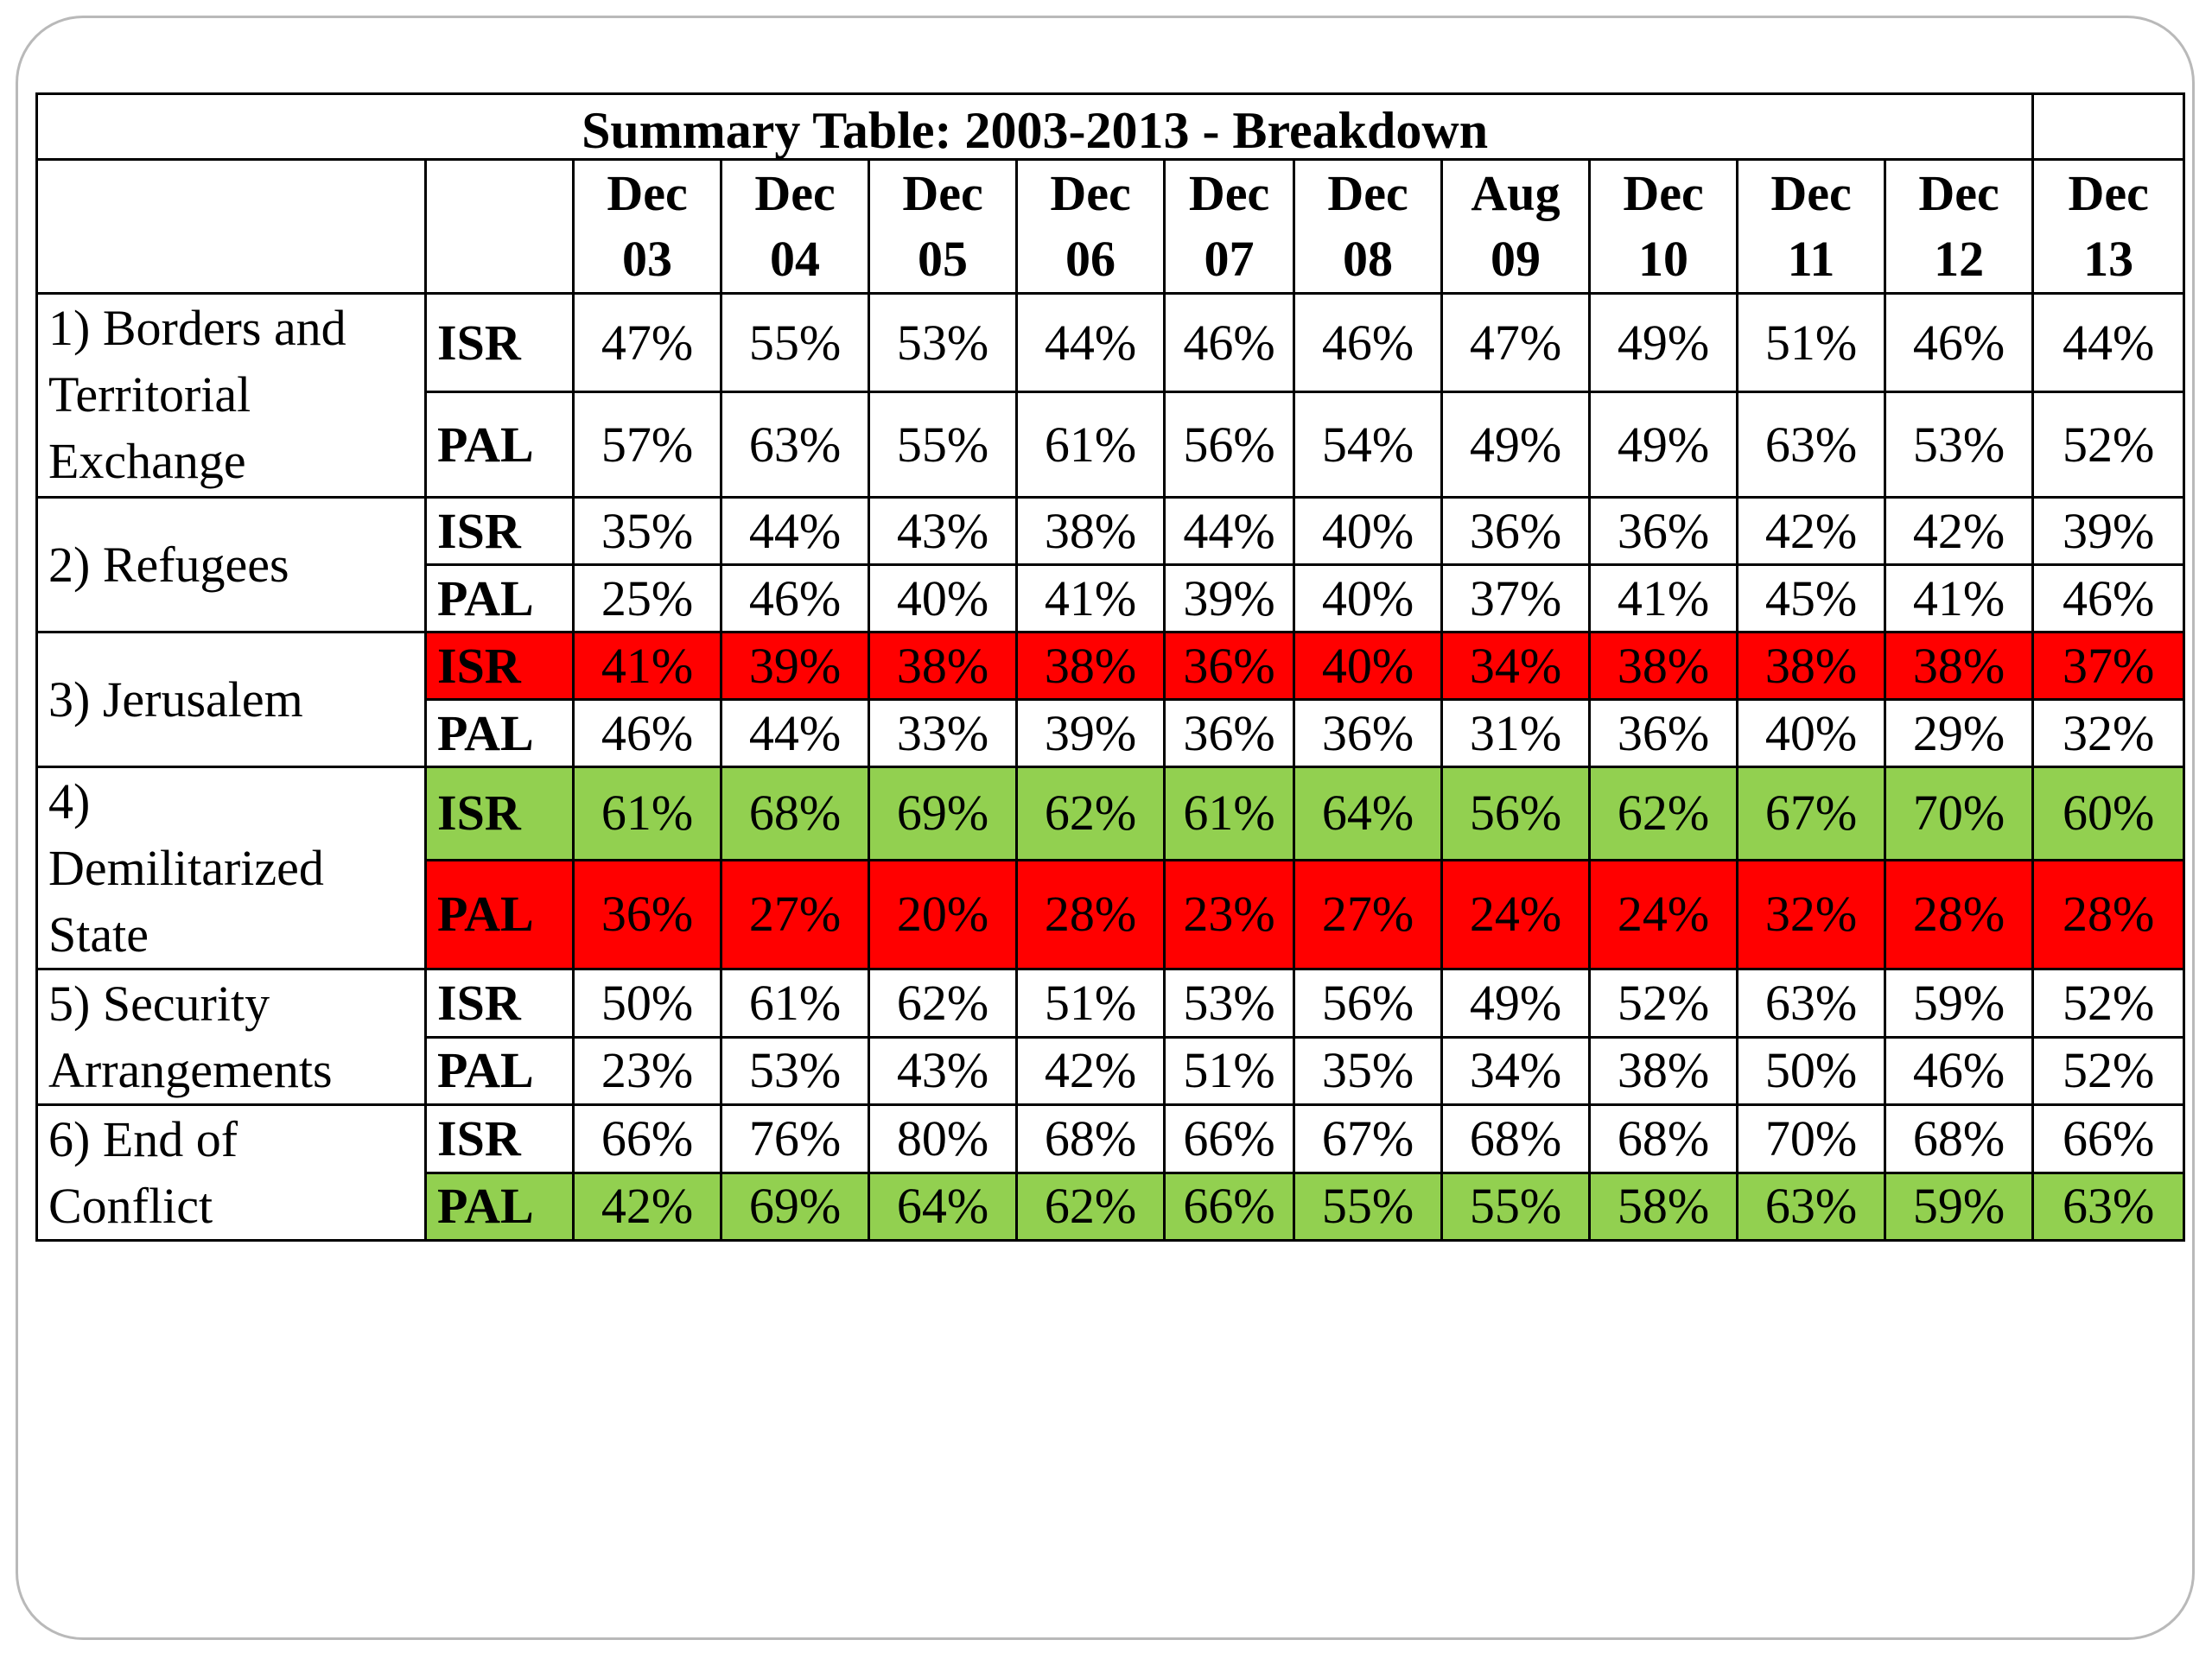 This screenshot has height=1659, width=2212. Describe the element at coordinates (1229, 1138) in the screenshot. I see `value-cell: 66%` at that location.